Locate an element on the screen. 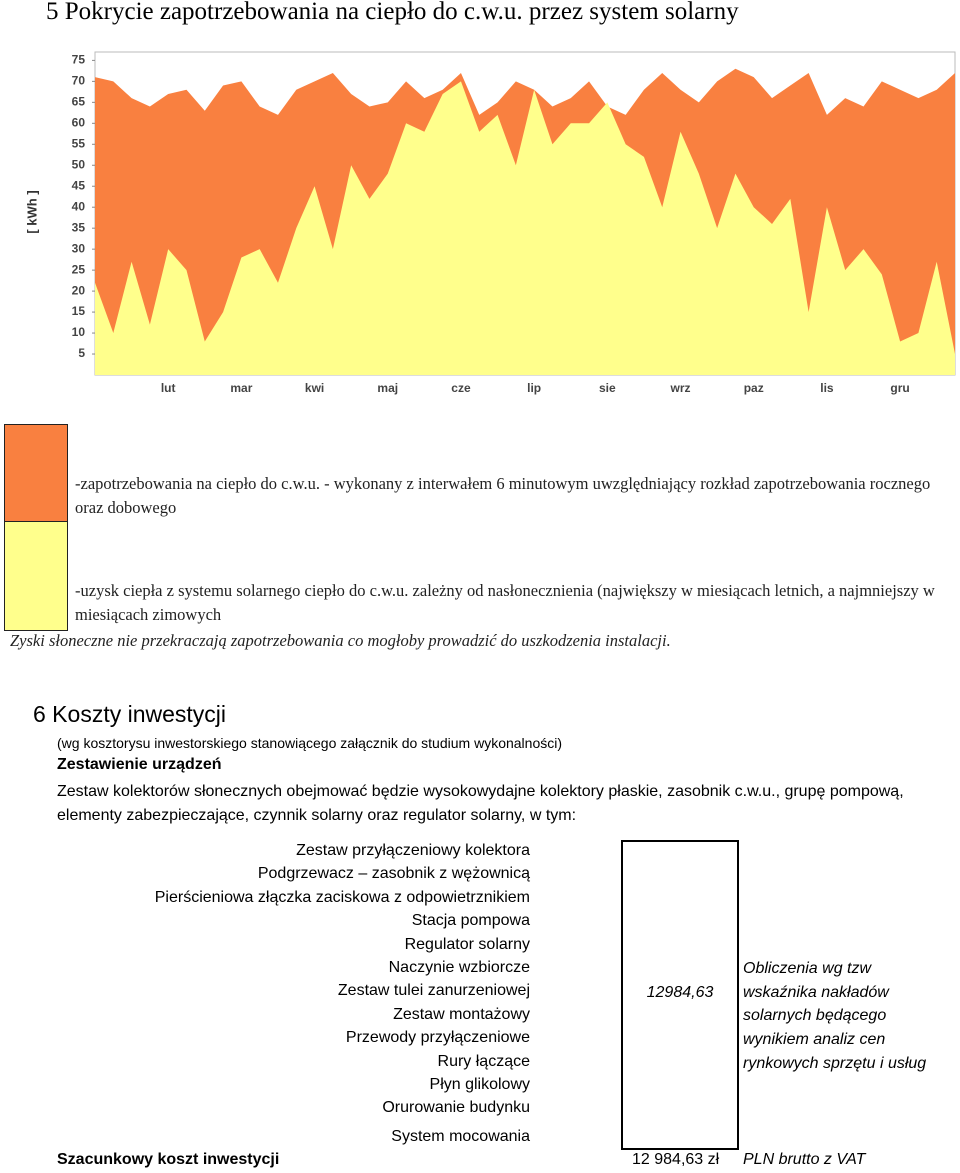  y-tick-label: 55 is located at coordinates (79, 143).